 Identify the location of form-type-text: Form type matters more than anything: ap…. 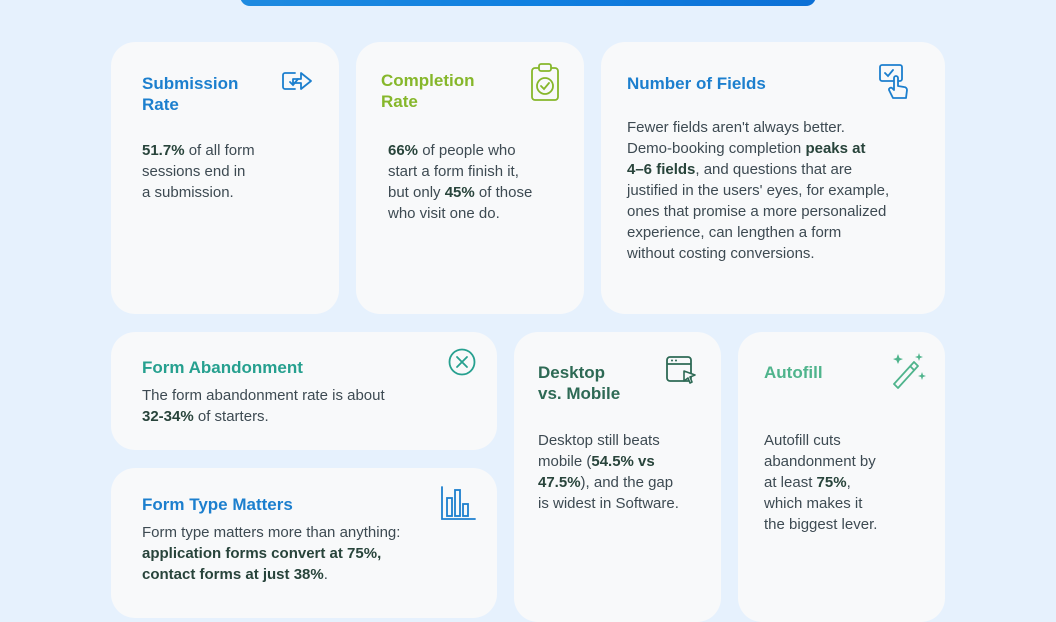
(271, 553).